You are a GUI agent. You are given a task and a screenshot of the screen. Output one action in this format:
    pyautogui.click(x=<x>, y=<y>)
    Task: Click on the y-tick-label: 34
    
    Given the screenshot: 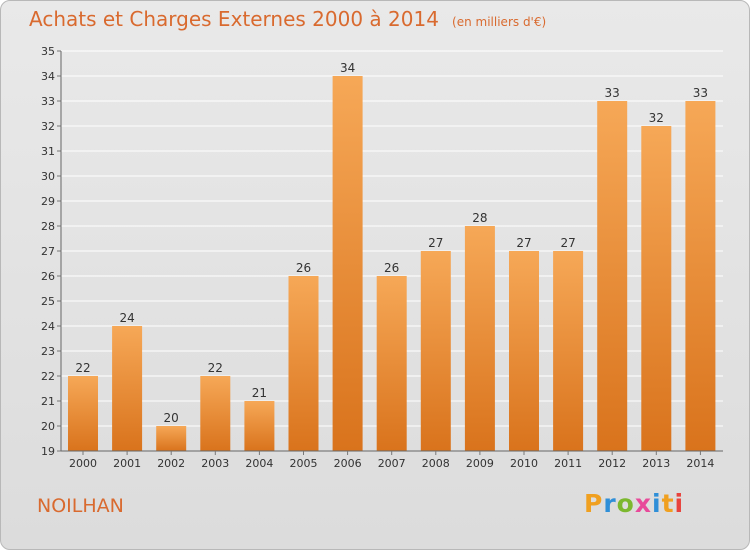 What is the action you would take?
    pyautogui.click(x=48, y=76)
    